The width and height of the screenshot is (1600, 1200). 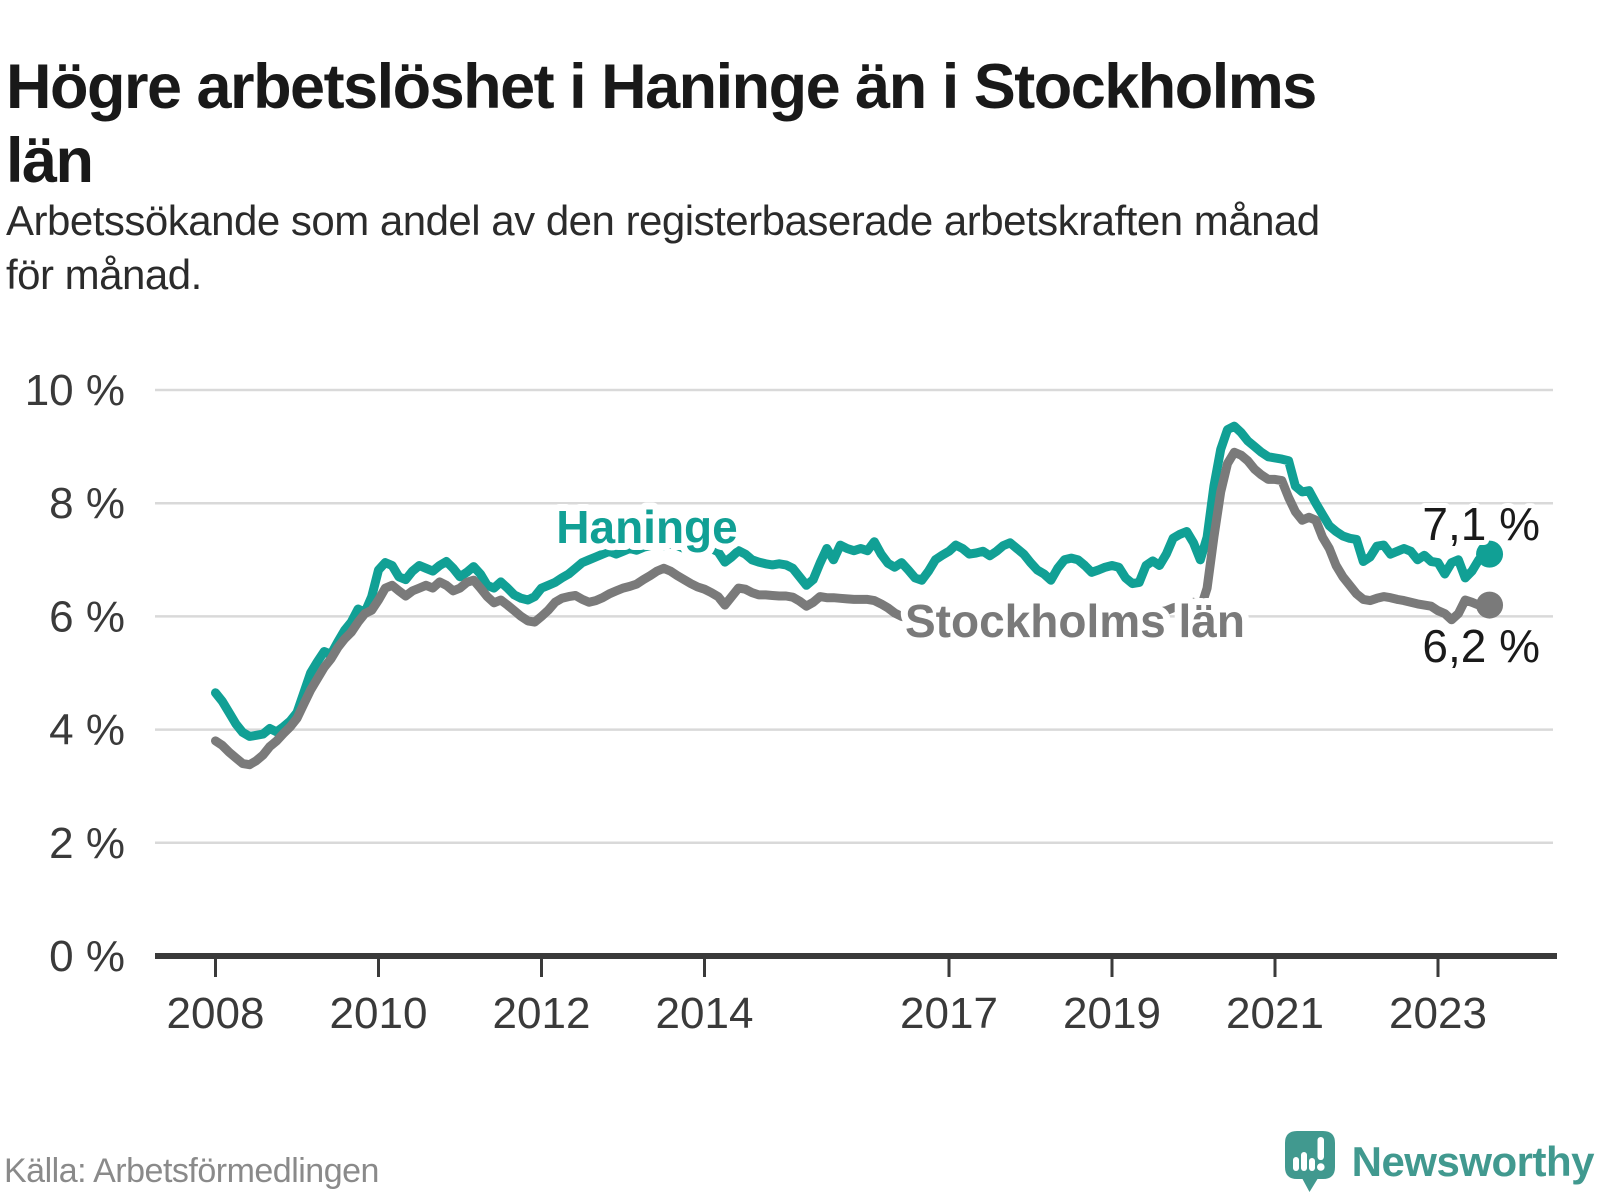 I want to click on end-dot-haninge, so click(x=1490, y=554).